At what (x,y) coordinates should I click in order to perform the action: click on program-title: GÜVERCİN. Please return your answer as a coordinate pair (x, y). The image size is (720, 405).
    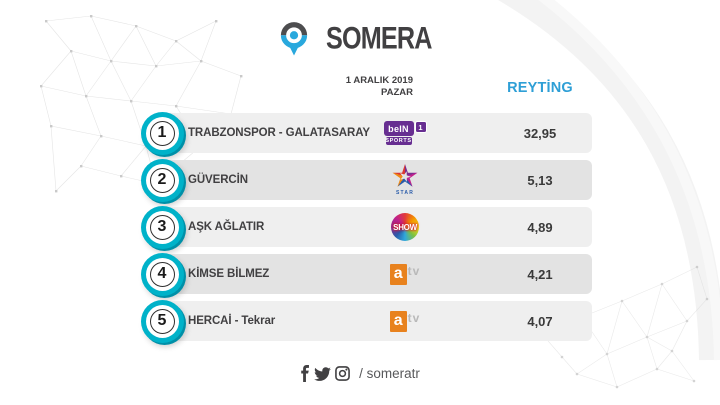
    Looking at the image, I should click on (218, 180).